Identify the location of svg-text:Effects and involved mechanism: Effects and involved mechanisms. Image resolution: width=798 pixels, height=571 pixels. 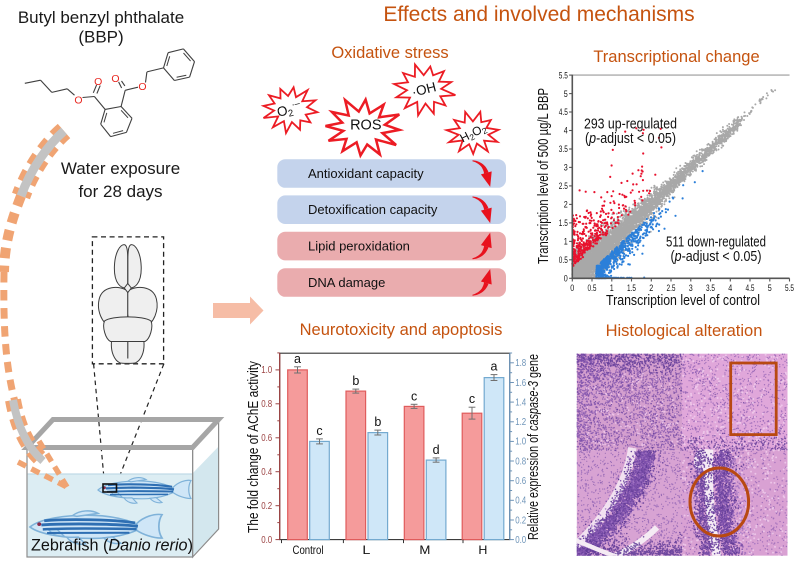
(538, 14).